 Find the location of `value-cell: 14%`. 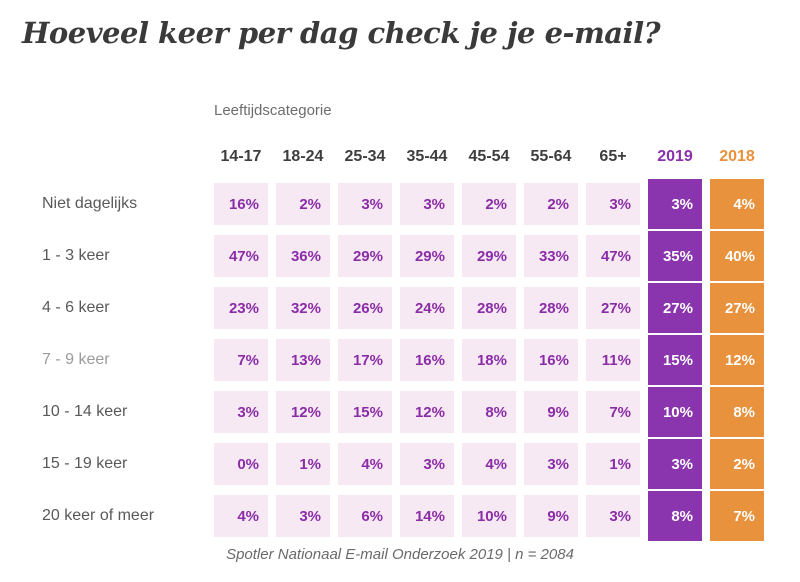

value-cell: 14% is located at coordinates (427, 516).